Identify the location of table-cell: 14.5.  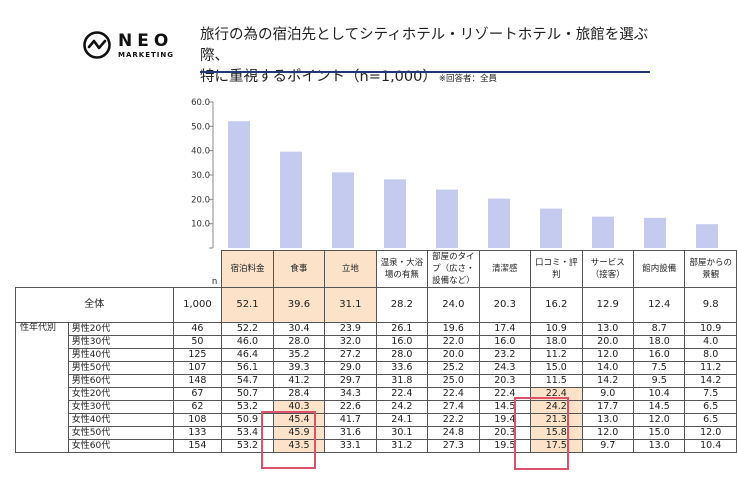
(505, 407).